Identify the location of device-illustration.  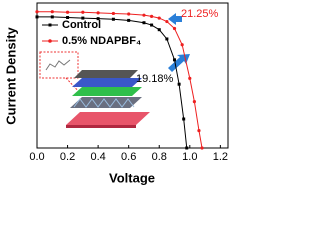
(94, 89).